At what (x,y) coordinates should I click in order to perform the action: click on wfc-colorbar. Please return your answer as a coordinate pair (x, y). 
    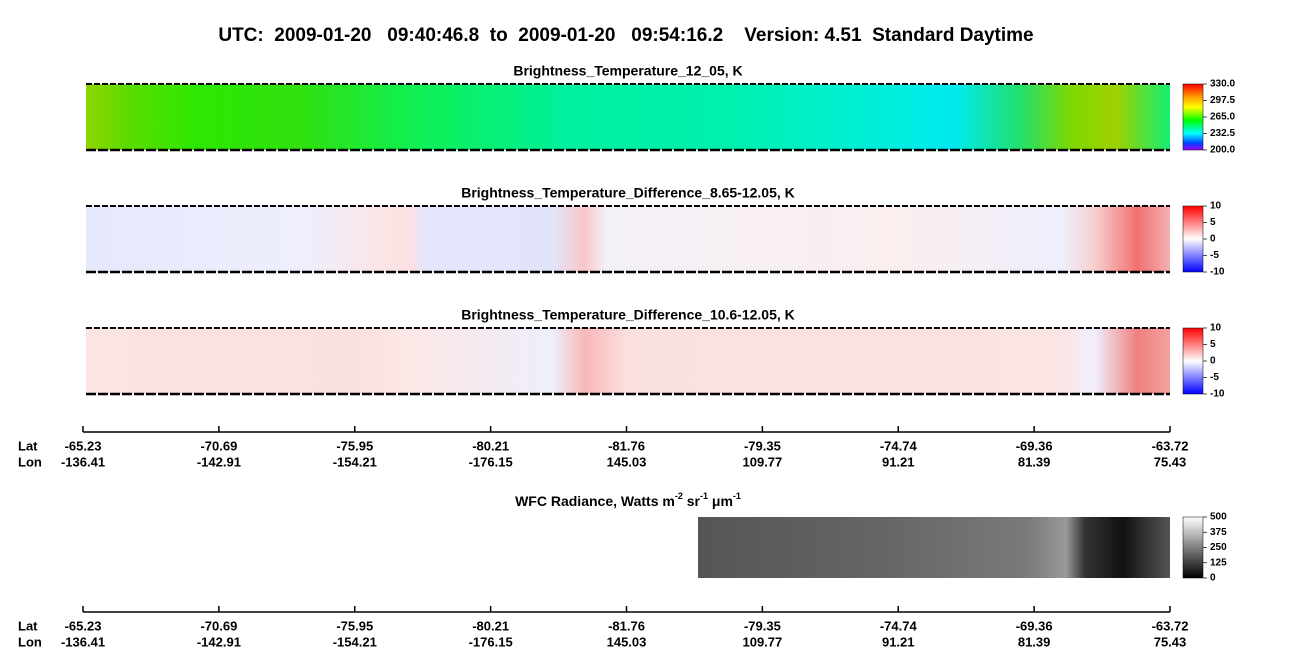
    Looking at the image, I should click on (1193, 547).